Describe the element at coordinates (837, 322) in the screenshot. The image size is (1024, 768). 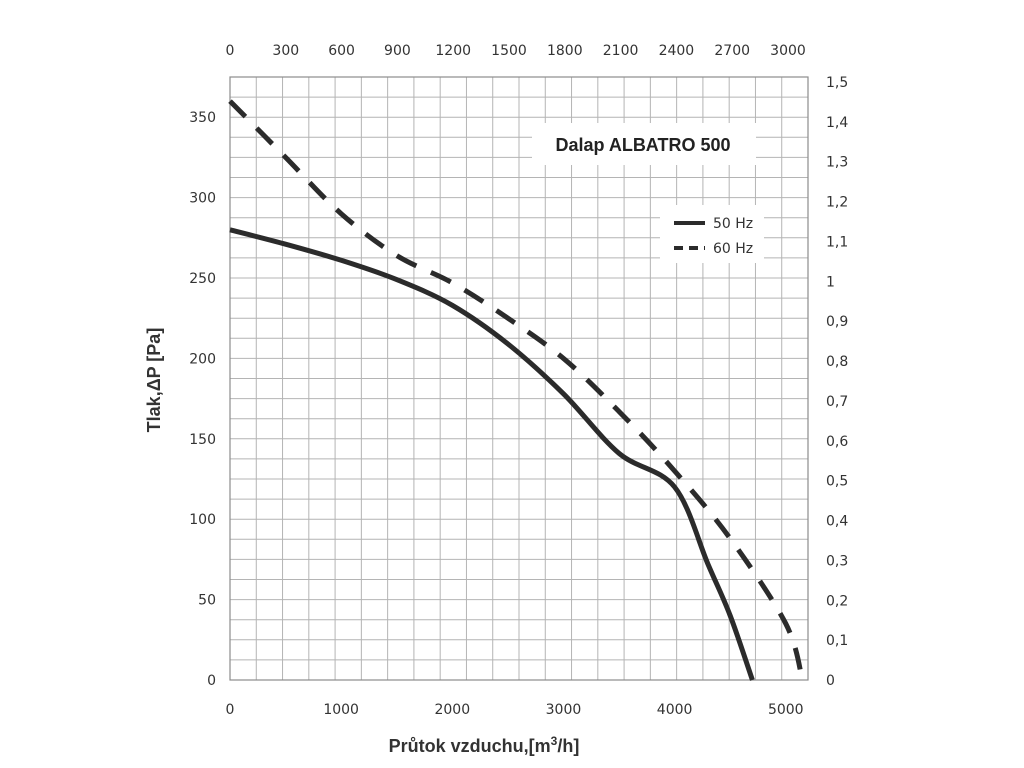
I see `y2-tick-label: 0,9` at that location.